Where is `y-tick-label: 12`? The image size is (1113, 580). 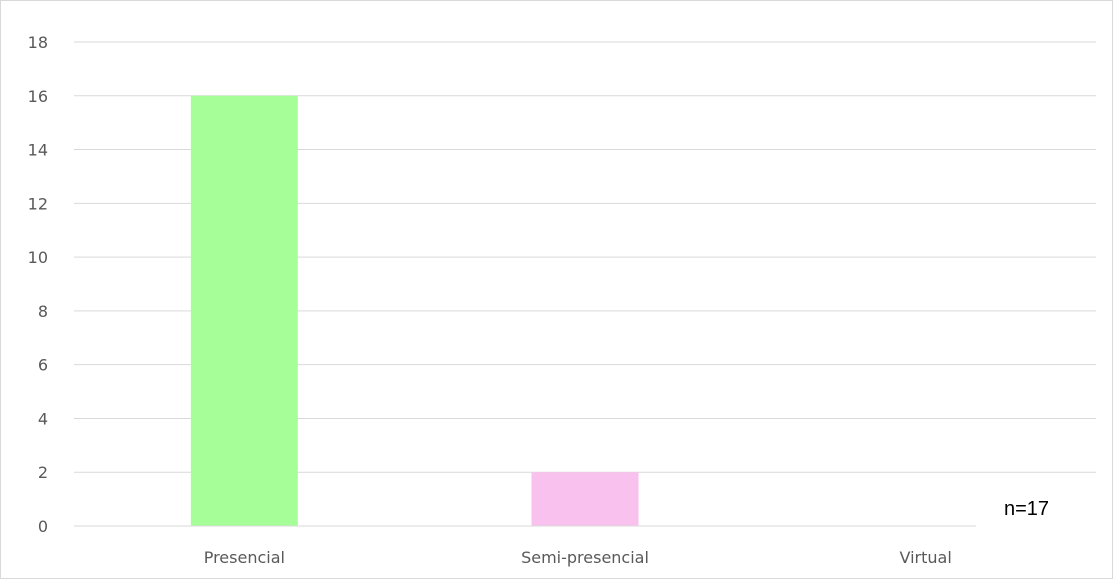 y-tick-label: 12 is located at coordinates (38, 203).